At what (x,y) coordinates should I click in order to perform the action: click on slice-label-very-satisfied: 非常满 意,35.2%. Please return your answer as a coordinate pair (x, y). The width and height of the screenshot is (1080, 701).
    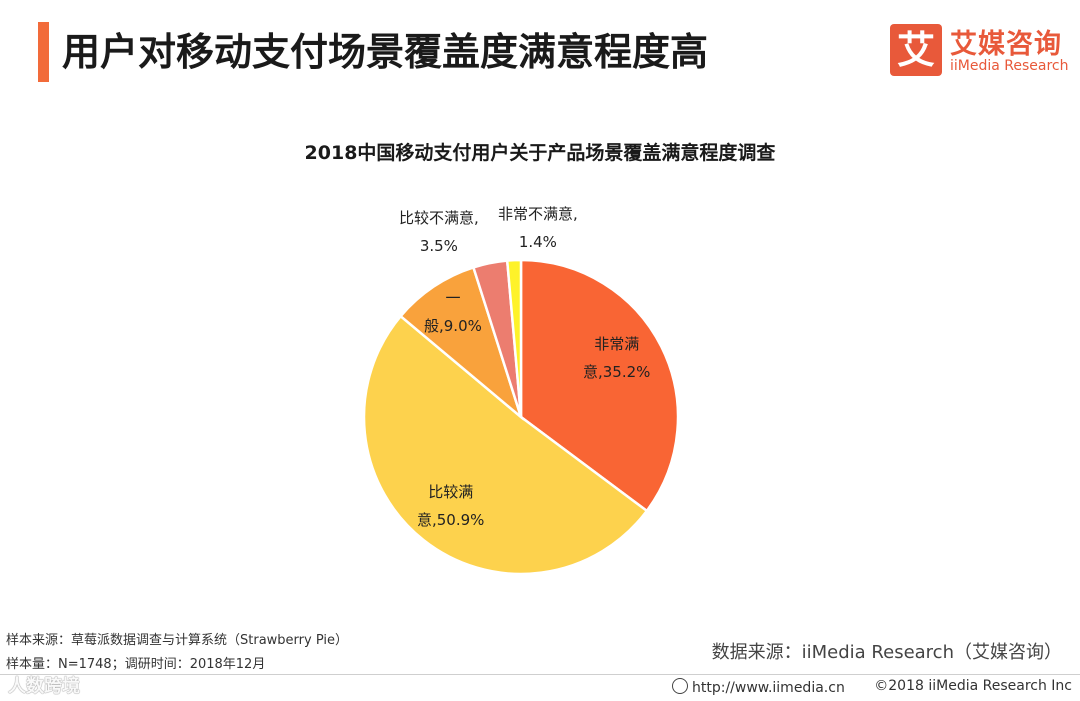
    Looking at the image, I should click on (616, 358).